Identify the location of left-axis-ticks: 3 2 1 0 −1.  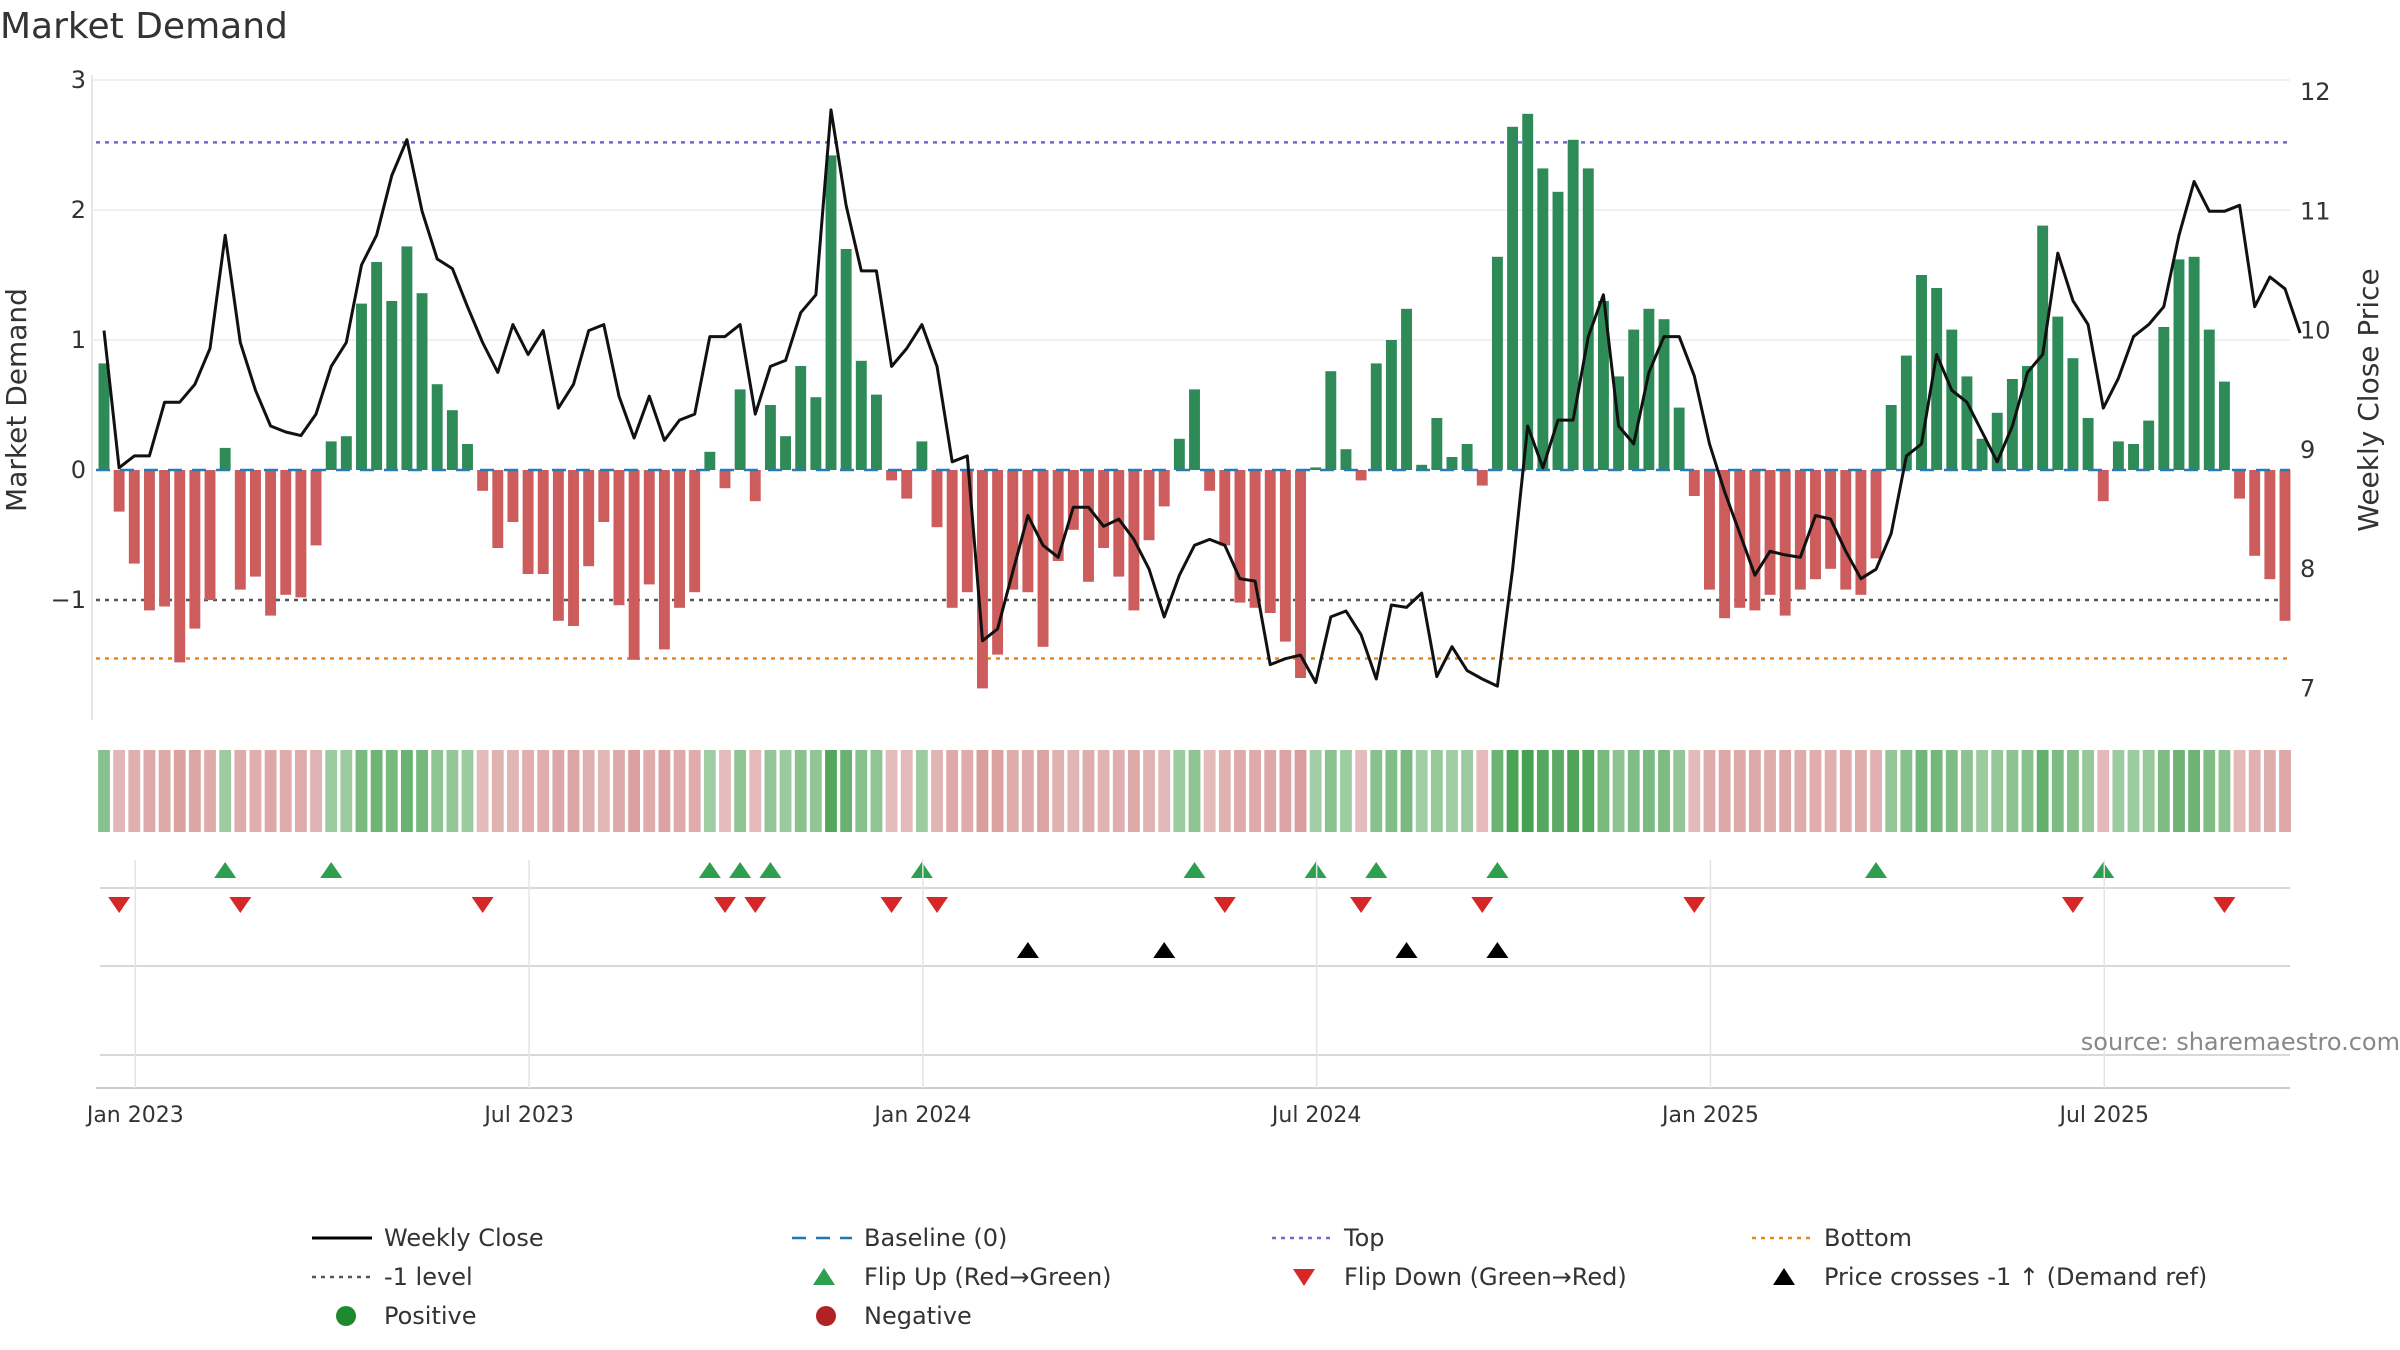
(68, 340).